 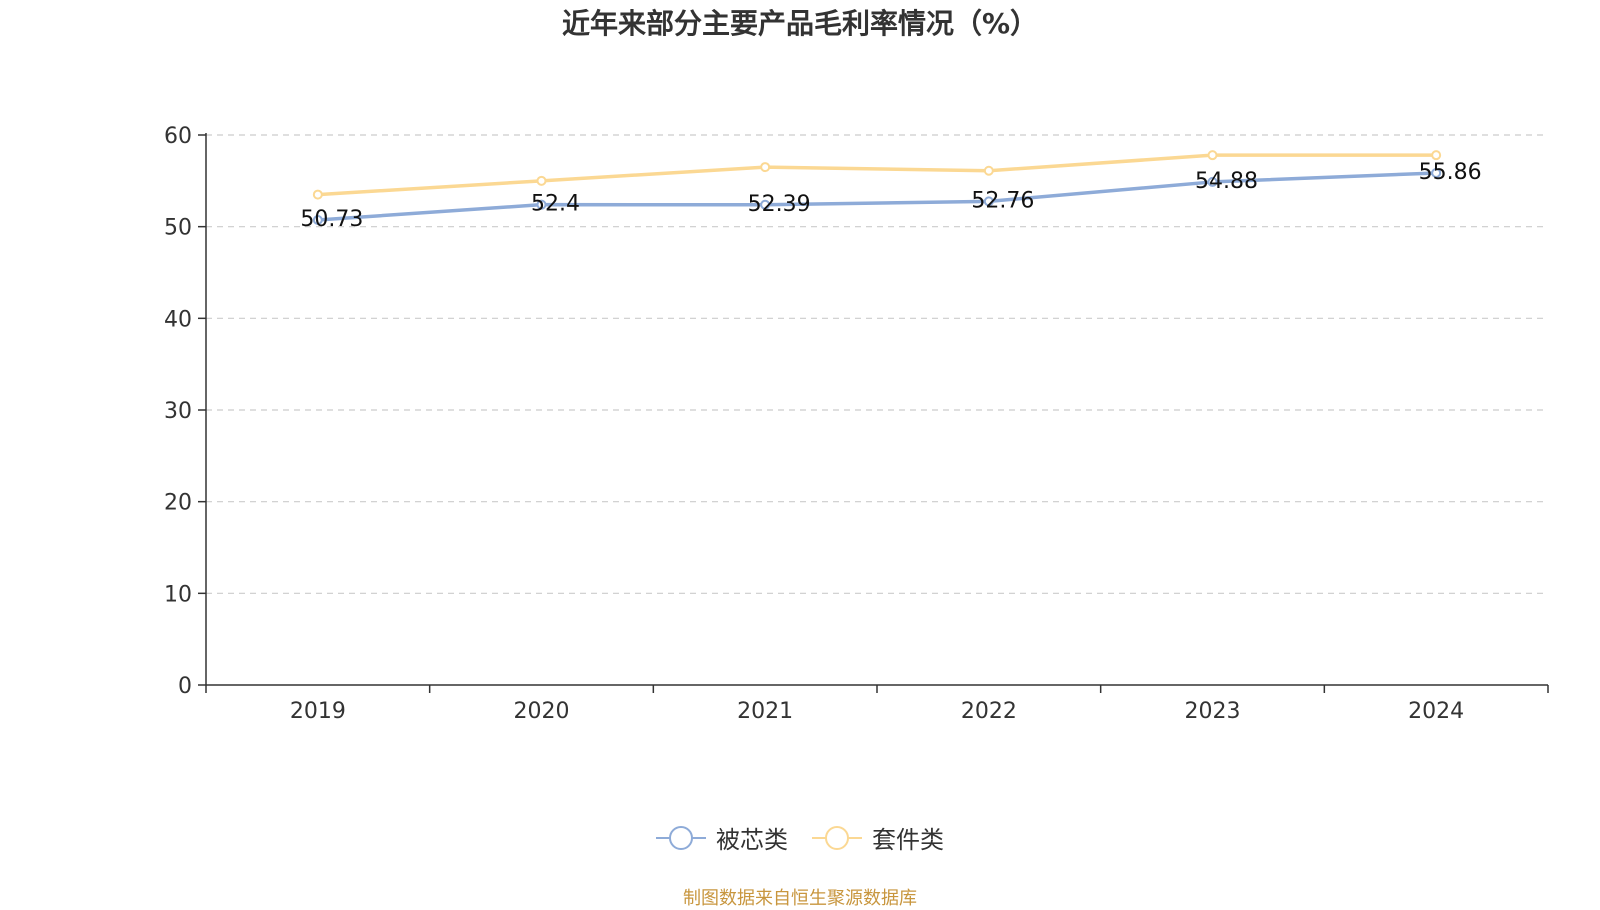 What do you see at coordinates (752, 840) in the screenshot?
I see `legend-label: 被芯类` at bounding box center [752, 840].